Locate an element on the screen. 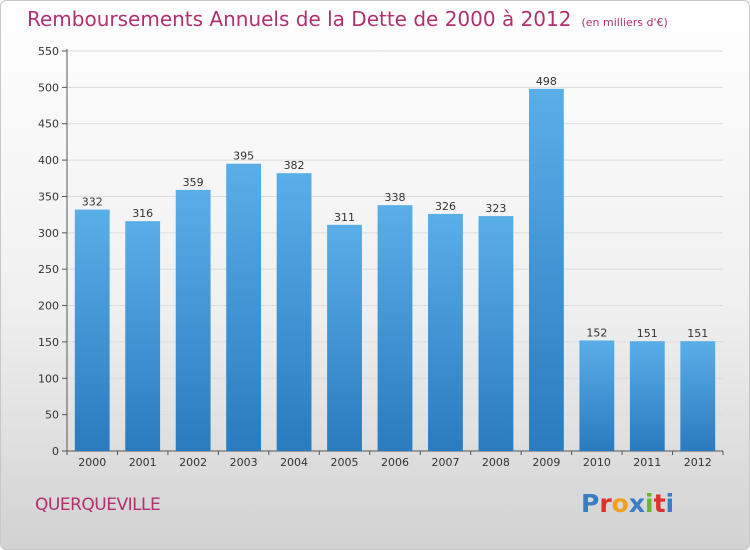  chart-subtitle: (en milliers d'€) is located at coordinates (624, 22).